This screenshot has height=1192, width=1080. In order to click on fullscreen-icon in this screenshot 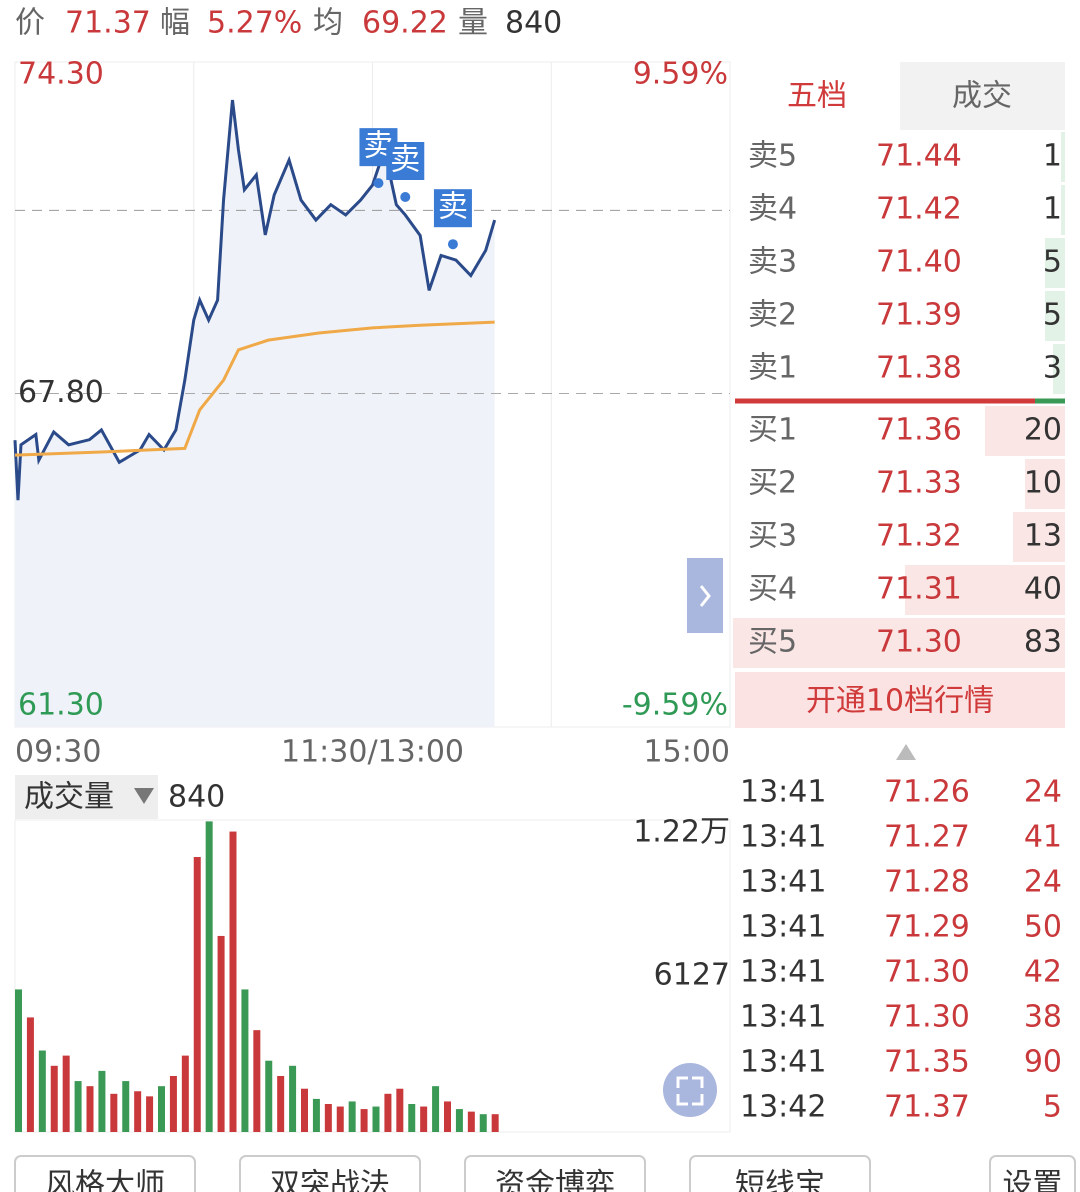, I will do `click(690, 1091)`.